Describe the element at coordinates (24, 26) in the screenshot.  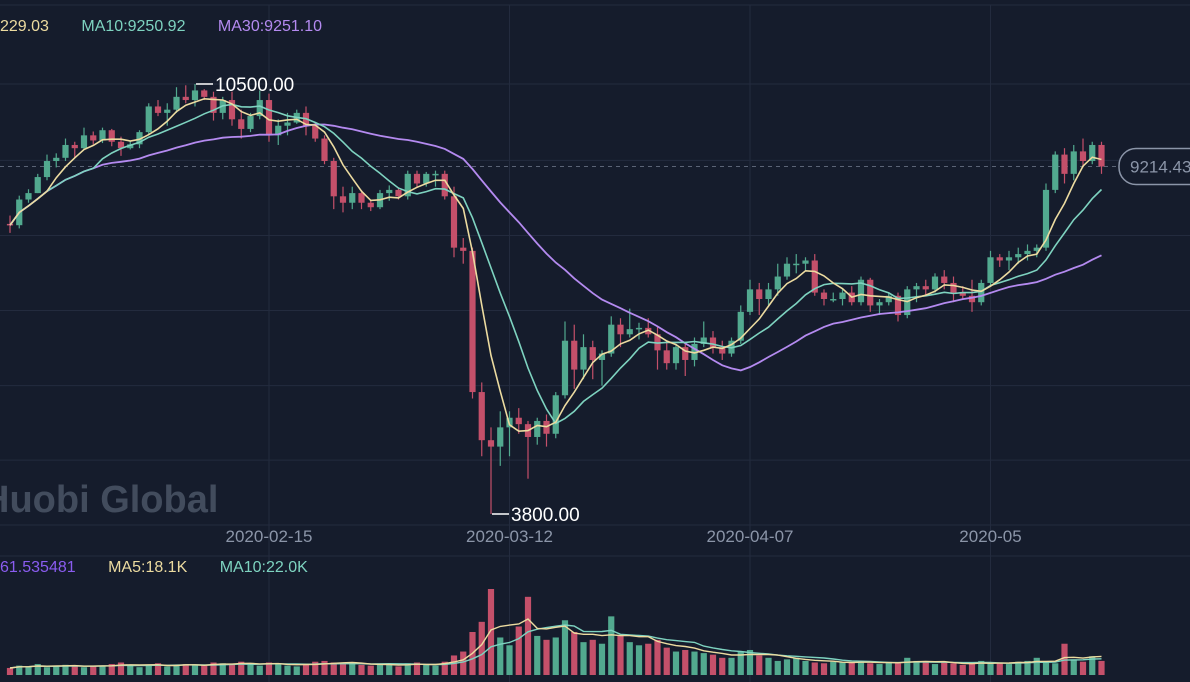
I see `ma5-legend: 229.03` at that location.